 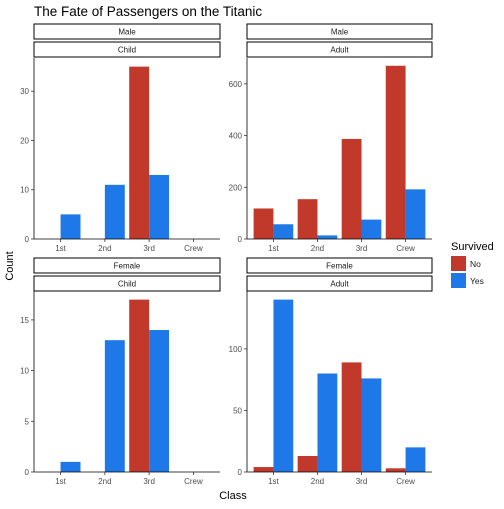 What do you see at coordinates (10, 265) in the screenshot?
I see `y-axis-title: Count` at bounding box center [10, 265].